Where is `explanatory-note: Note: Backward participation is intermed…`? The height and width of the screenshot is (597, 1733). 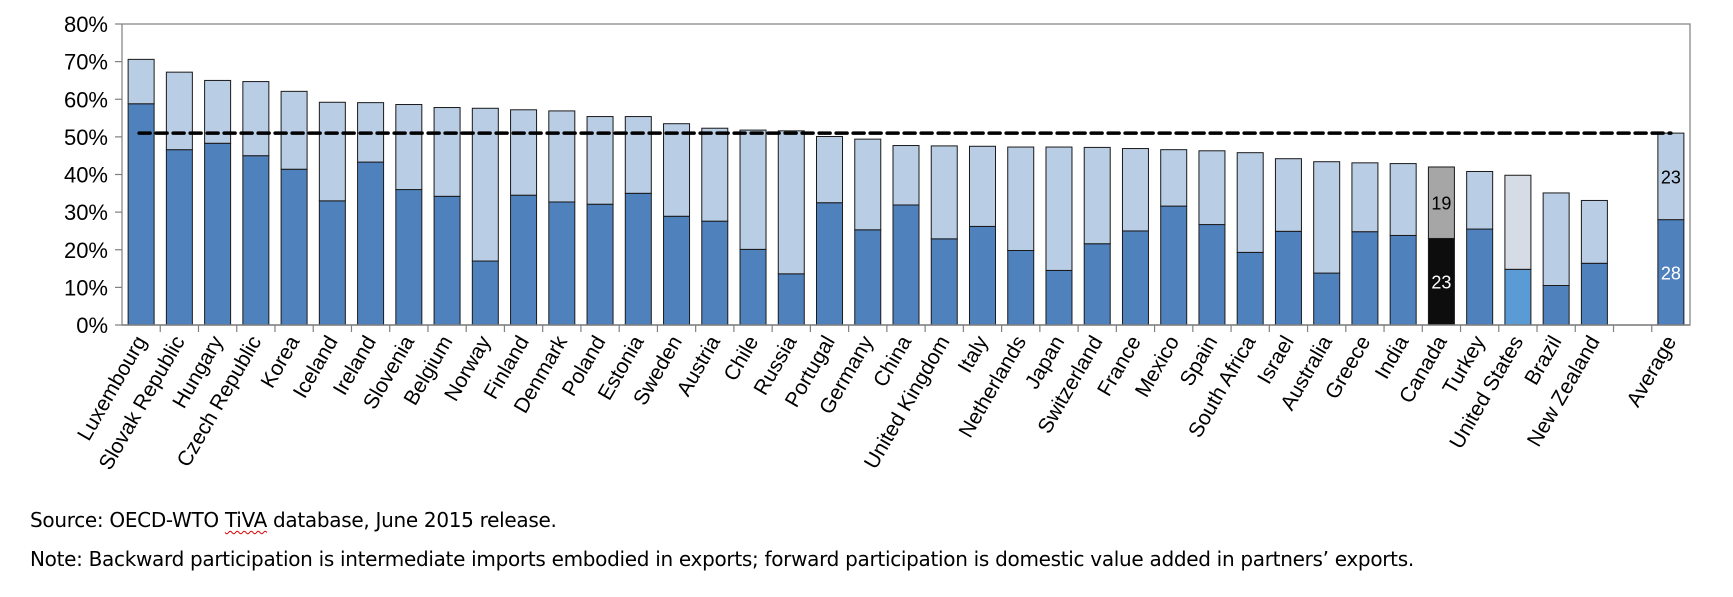 explanatory-note: Note: Backward participation is intermed… is located at coordinates (722, 559).